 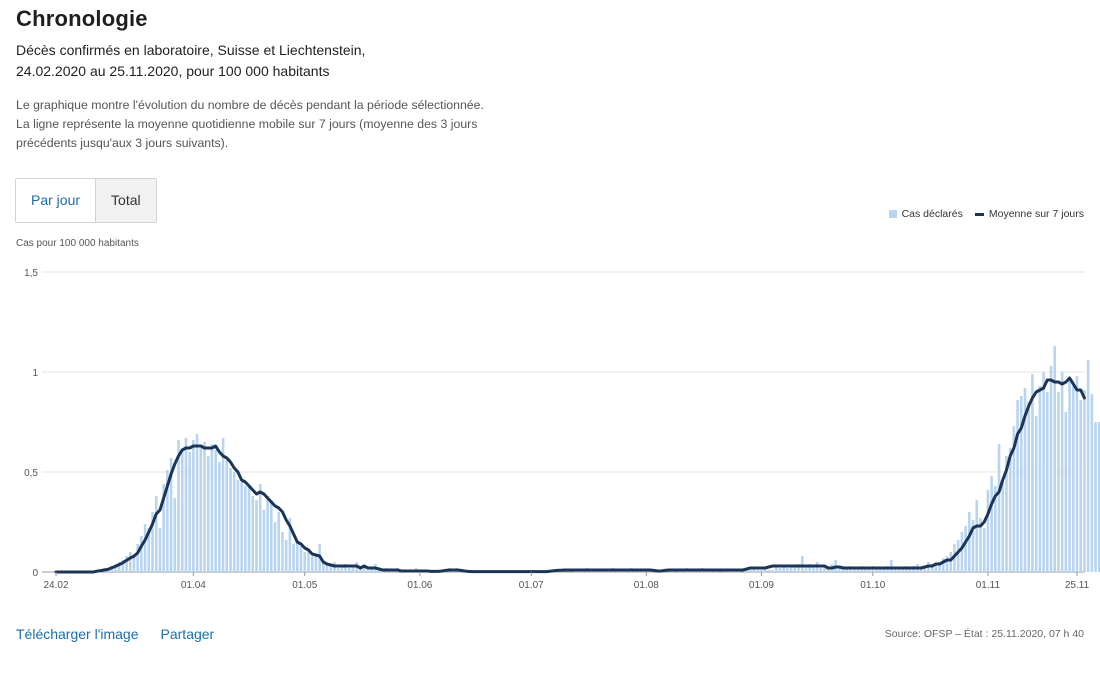 I want to click on view-toggle: Par jour Total, so click(x=86, y=200).